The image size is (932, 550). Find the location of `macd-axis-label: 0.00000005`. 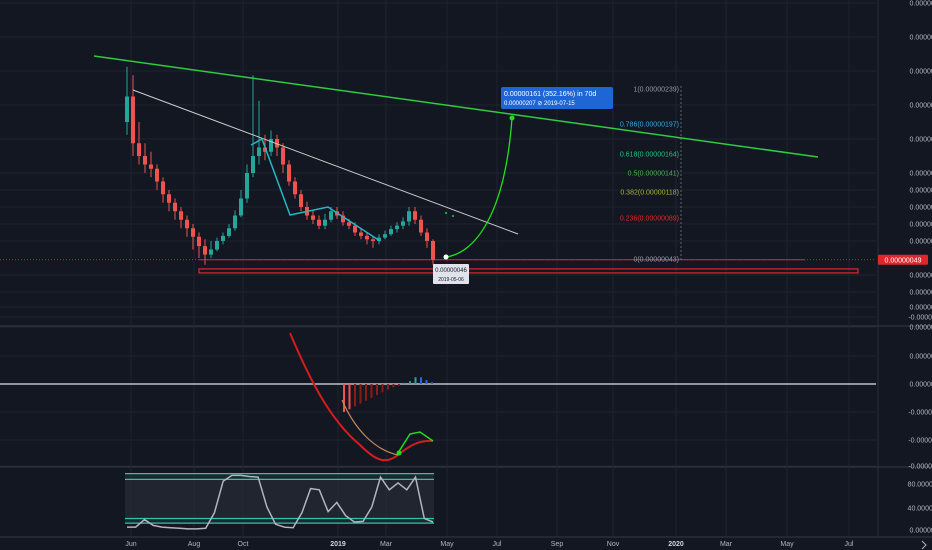

macd-axis-label: 0.00000005 is located at coordinates (921, 357).